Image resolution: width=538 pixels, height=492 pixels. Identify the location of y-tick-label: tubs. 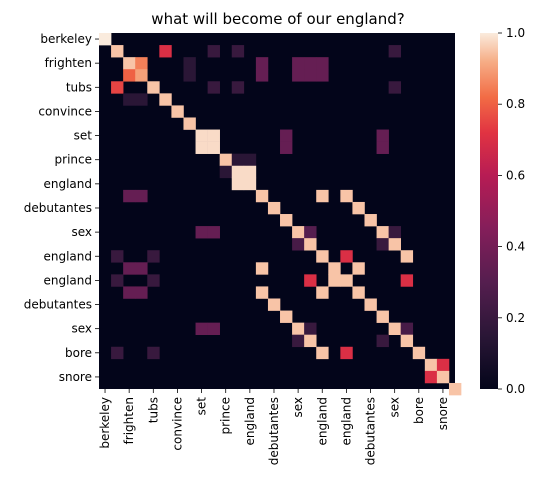
(79, 87).